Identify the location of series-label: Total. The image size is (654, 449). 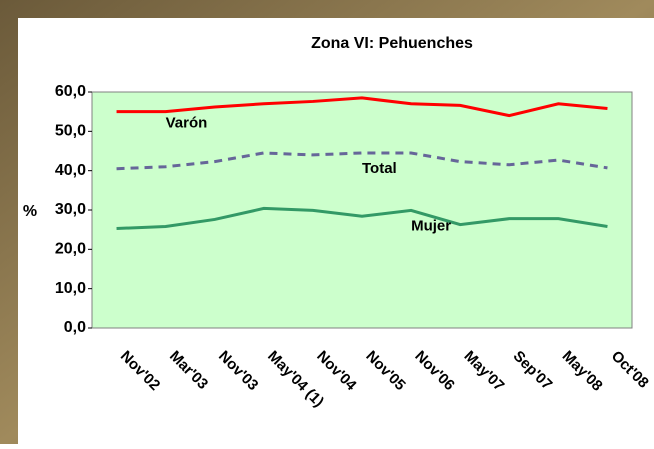
(379, 168).